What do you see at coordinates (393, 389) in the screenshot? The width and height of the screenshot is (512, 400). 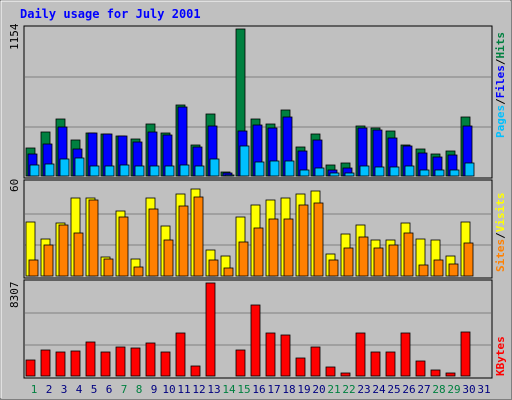 I see `x-tick-label-day-25: 25` at bounding box center [393, 389].